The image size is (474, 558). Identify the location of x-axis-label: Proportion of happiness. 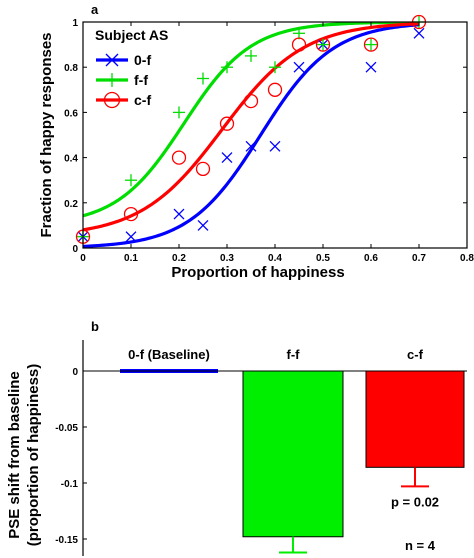
(257, 272).